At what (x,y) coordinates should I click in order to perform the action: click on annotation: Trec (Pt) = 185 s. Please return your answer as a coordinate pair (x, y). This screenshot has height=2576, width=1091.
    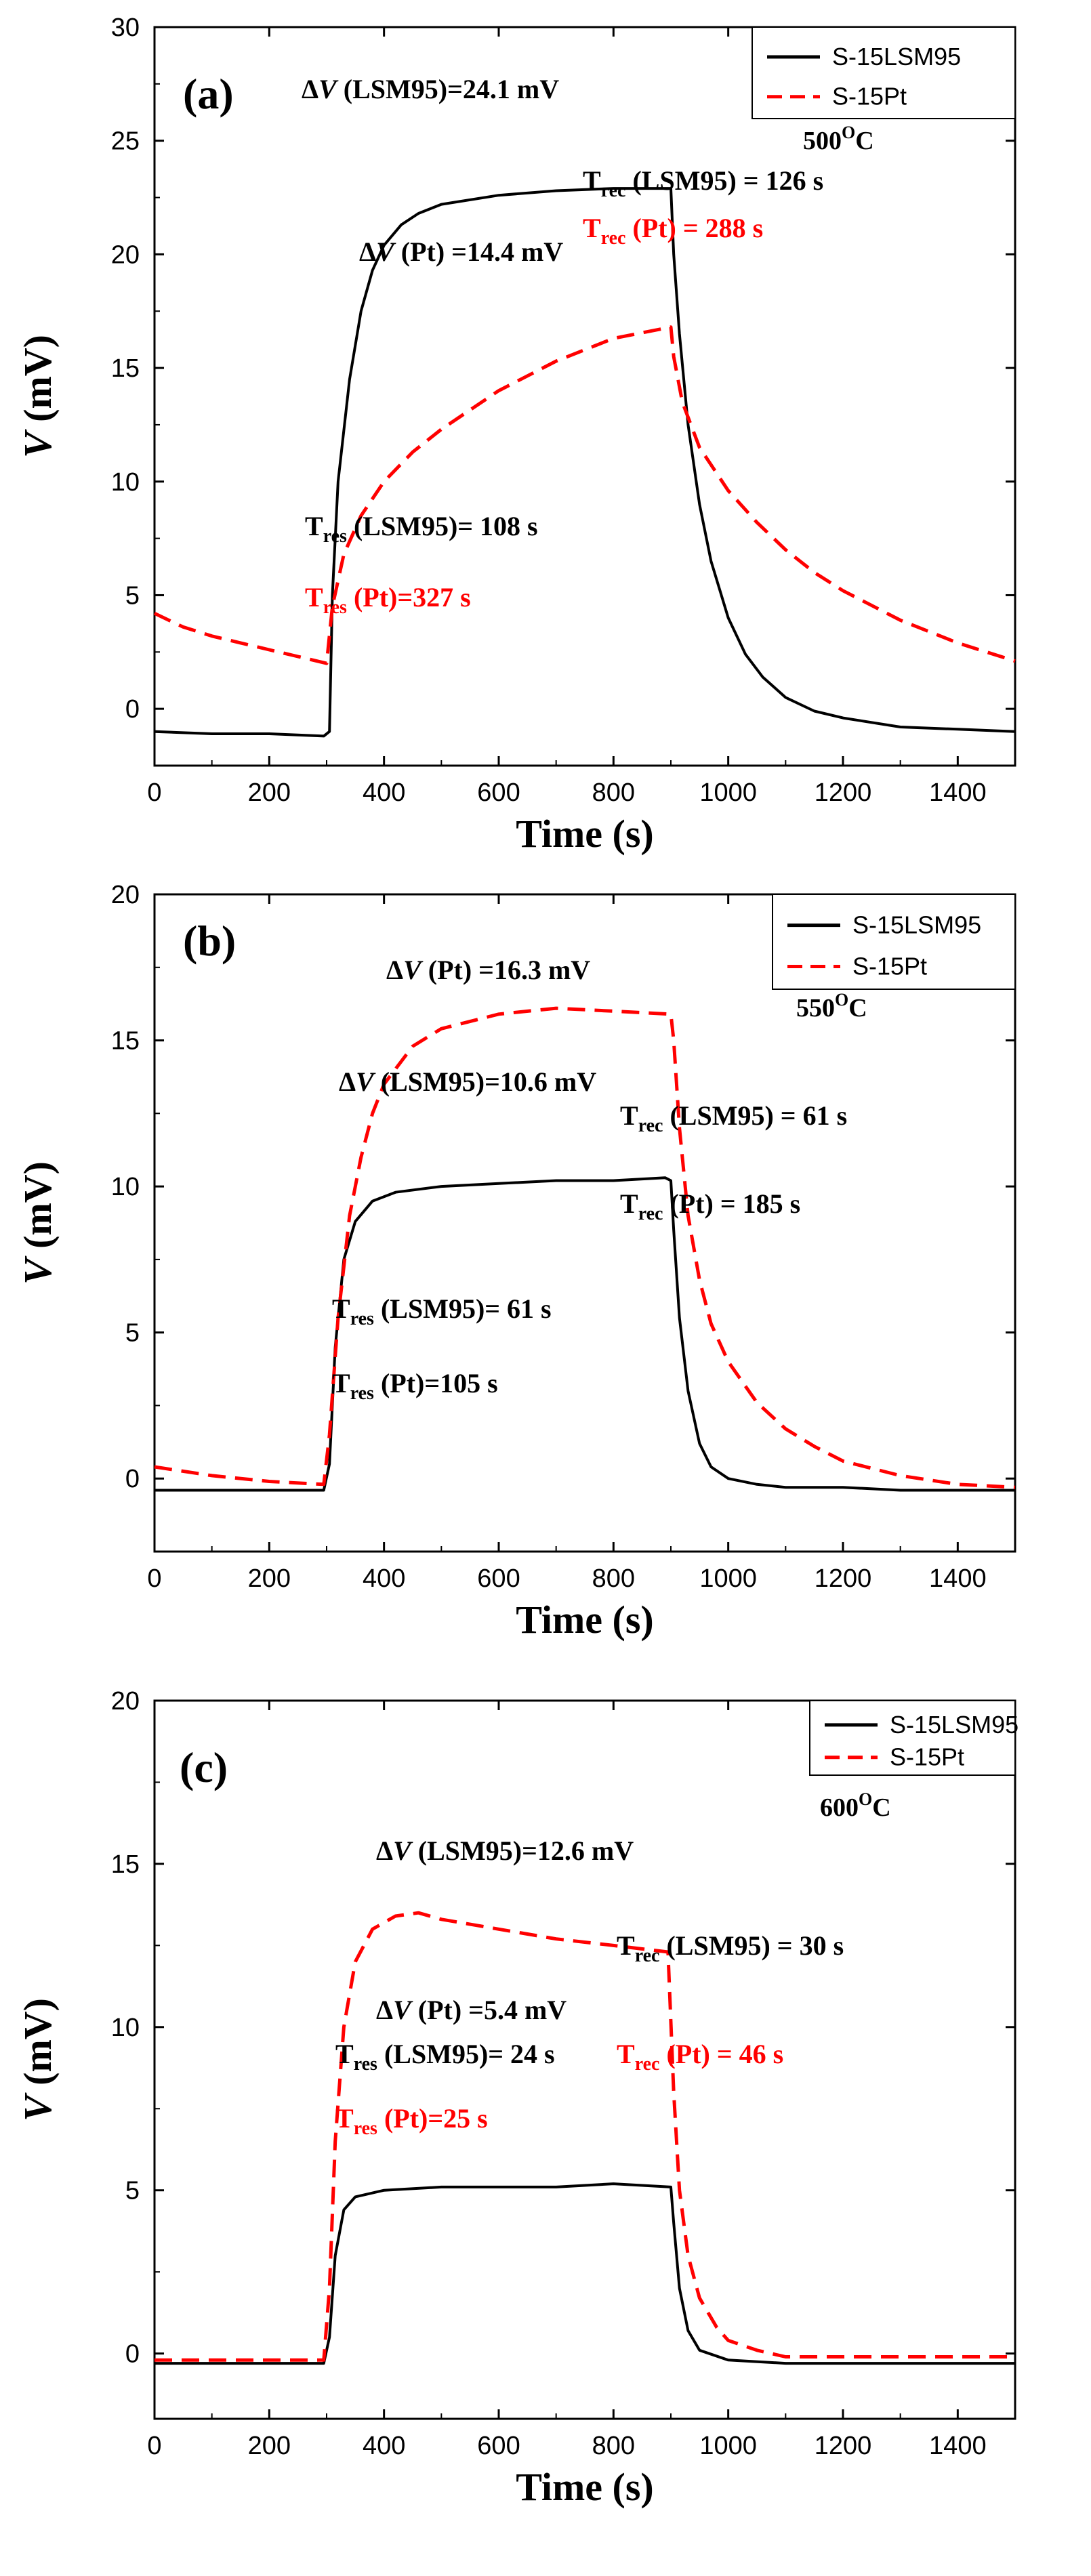
    Looking at the image, I should click on (710, 1206).